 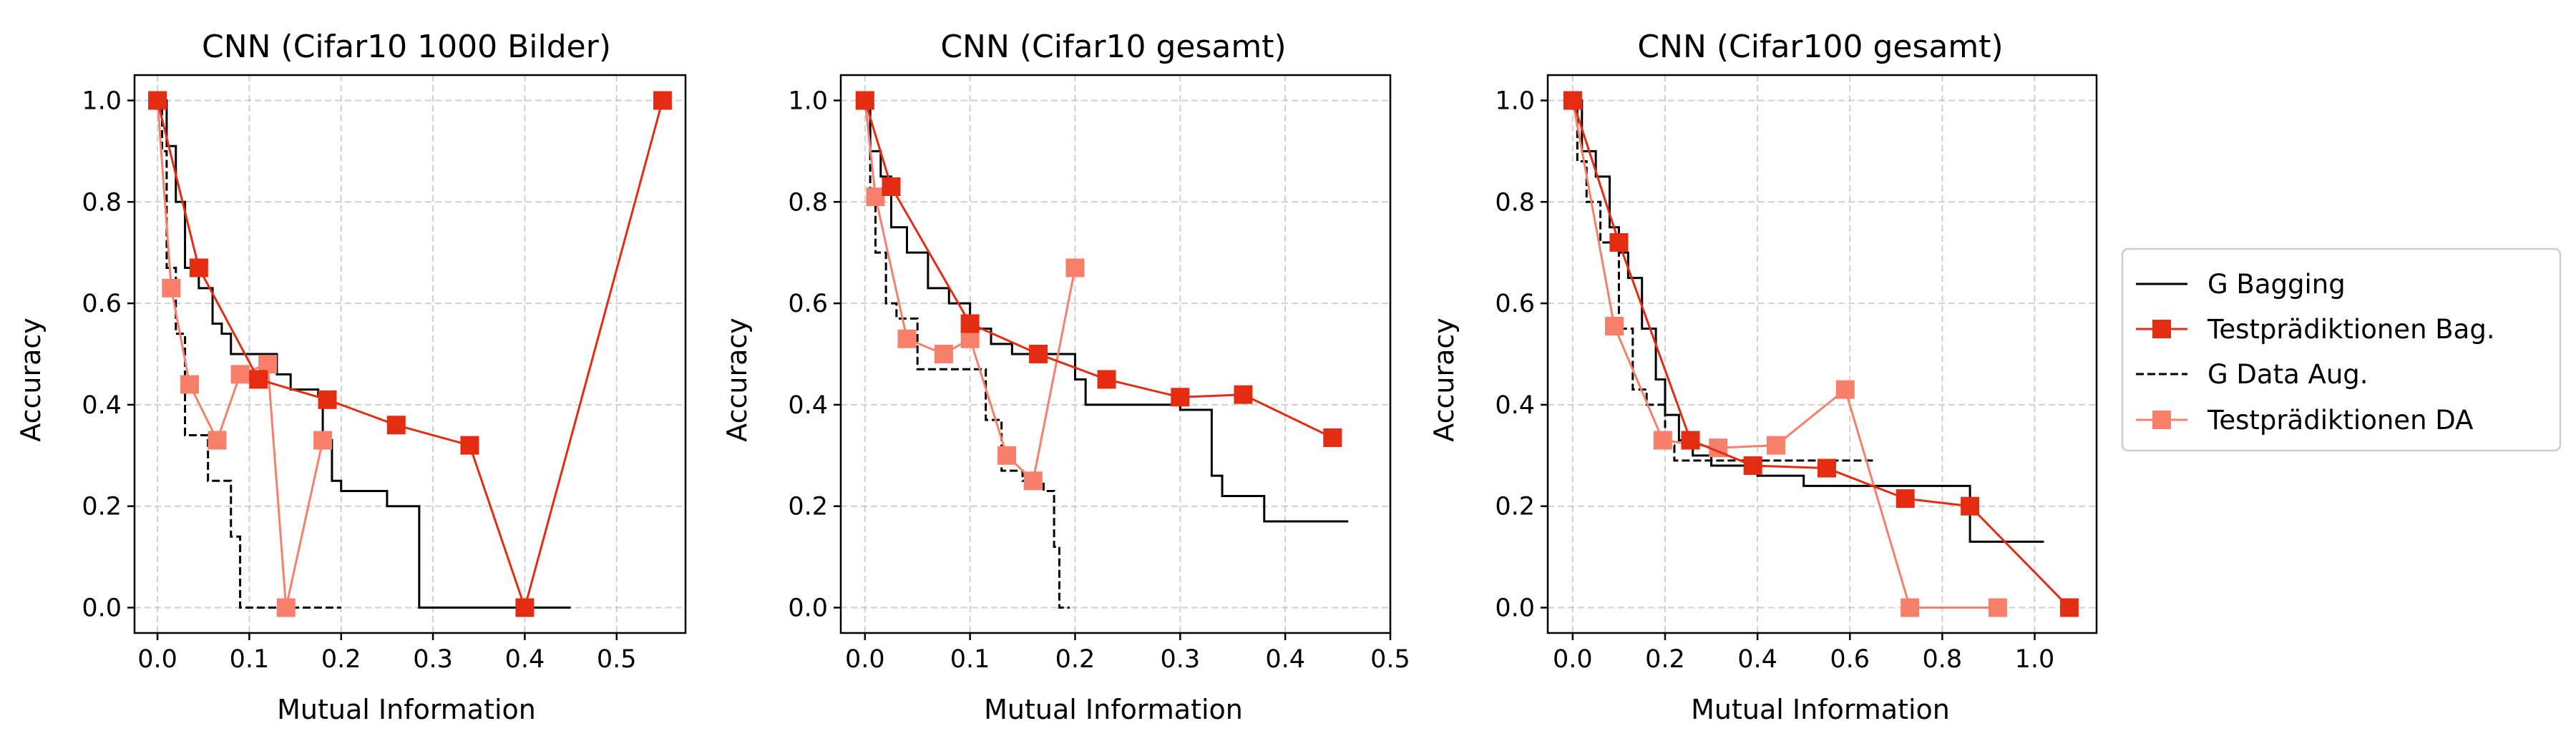 What do you see at coordinates (102, 202) in the screenshot?
I see `subplot-1-ytick-label-4: 0.8` at bounding box center [102, 202].